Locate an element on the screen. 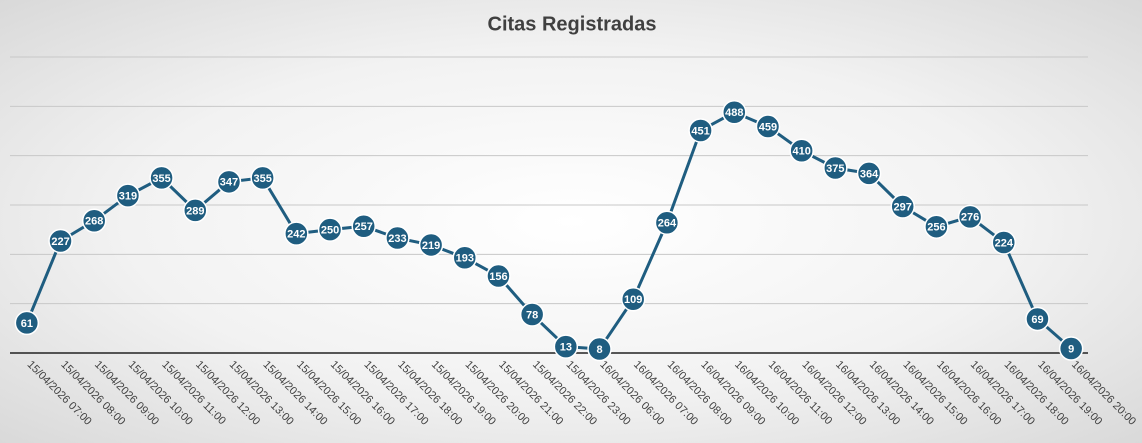 The width and height of the screenshot is (1142, 443). data-label: 319 is located at coordinates (128, 197).